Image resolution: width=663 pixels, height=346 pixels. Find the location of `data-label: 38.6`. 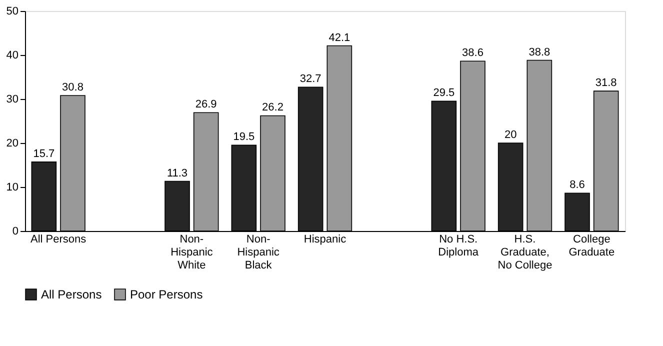

data-label: 38.6 is located at coordinates (473, 53).